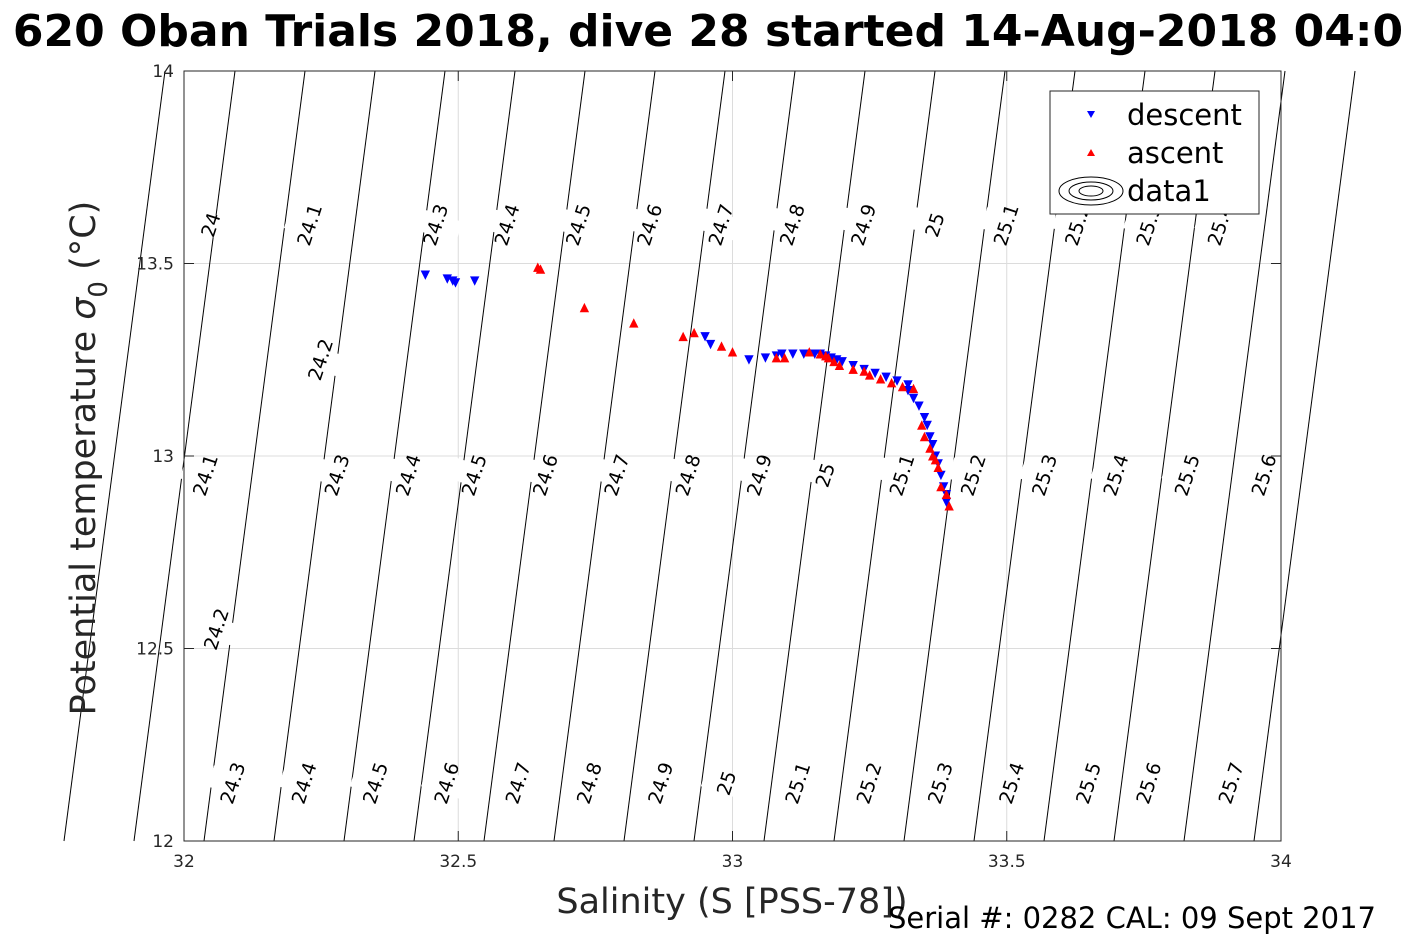 Image resolution: width=1417 pixels, height=945 pixels. I want to click on y-axis-label-sigma: σ, so click(84, 308).